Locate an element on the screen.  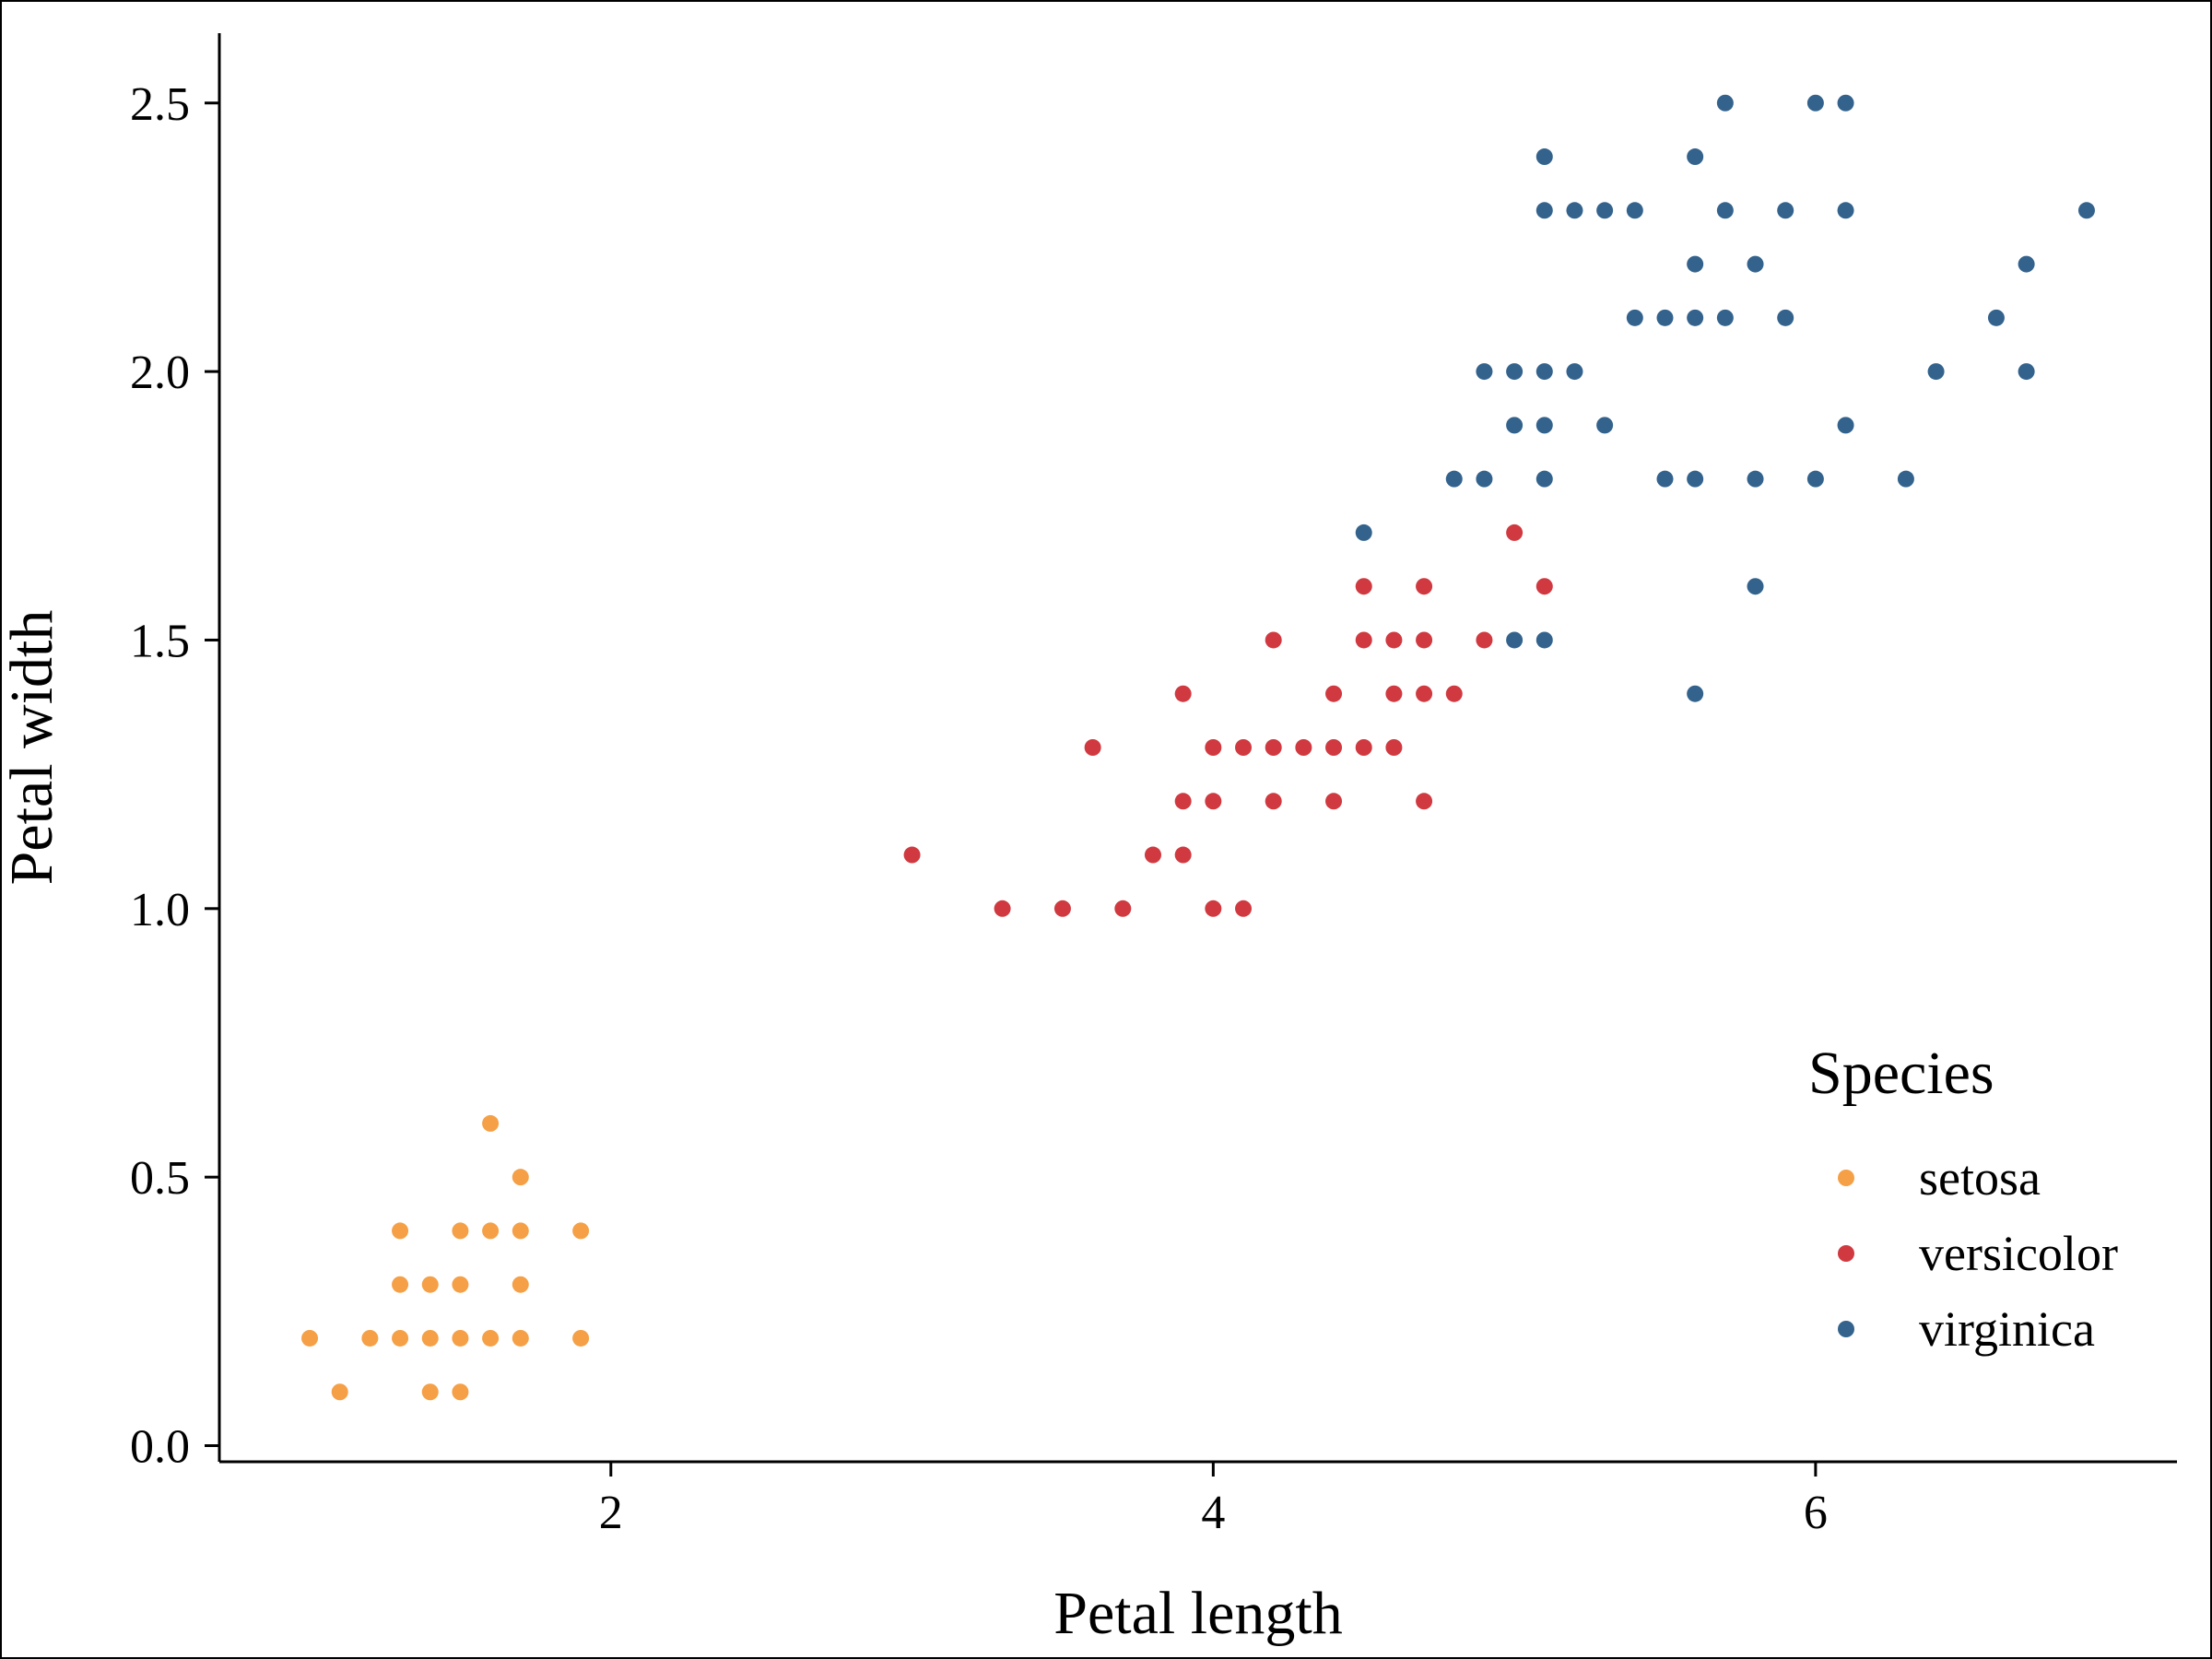
y-tick-label: 2.0 is located at coordinates (160, 373).